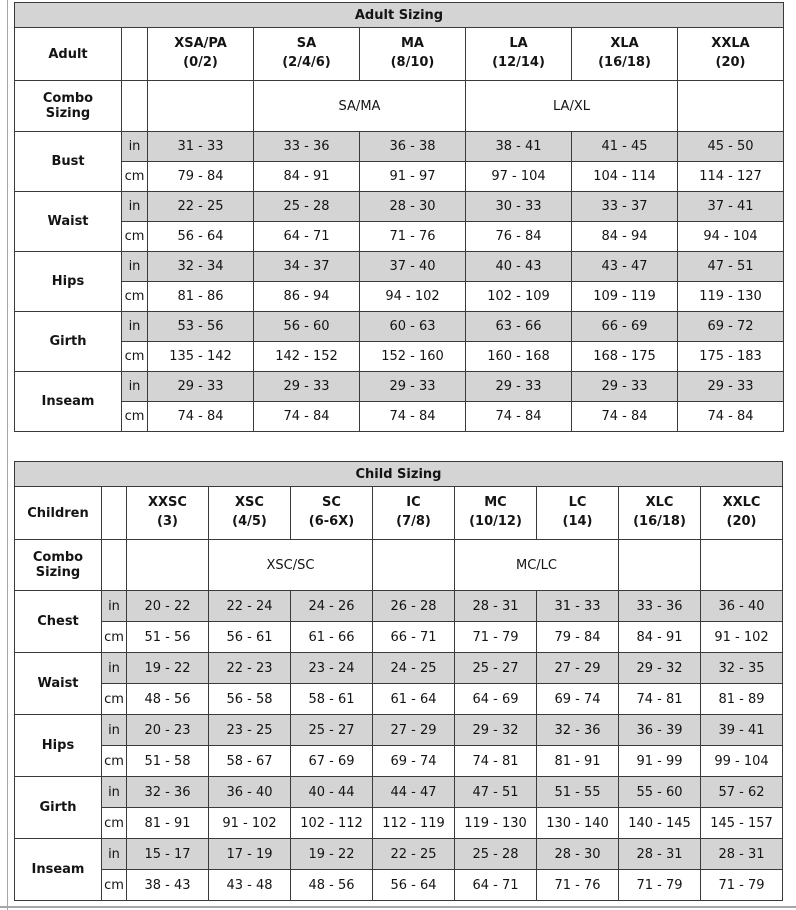 This screenshot has height=910, width=796. What do you see at coordinates (249, 668) in the screenshot?
I see `value-cell-in: 22 - 23` at bounding box center [249, 668].